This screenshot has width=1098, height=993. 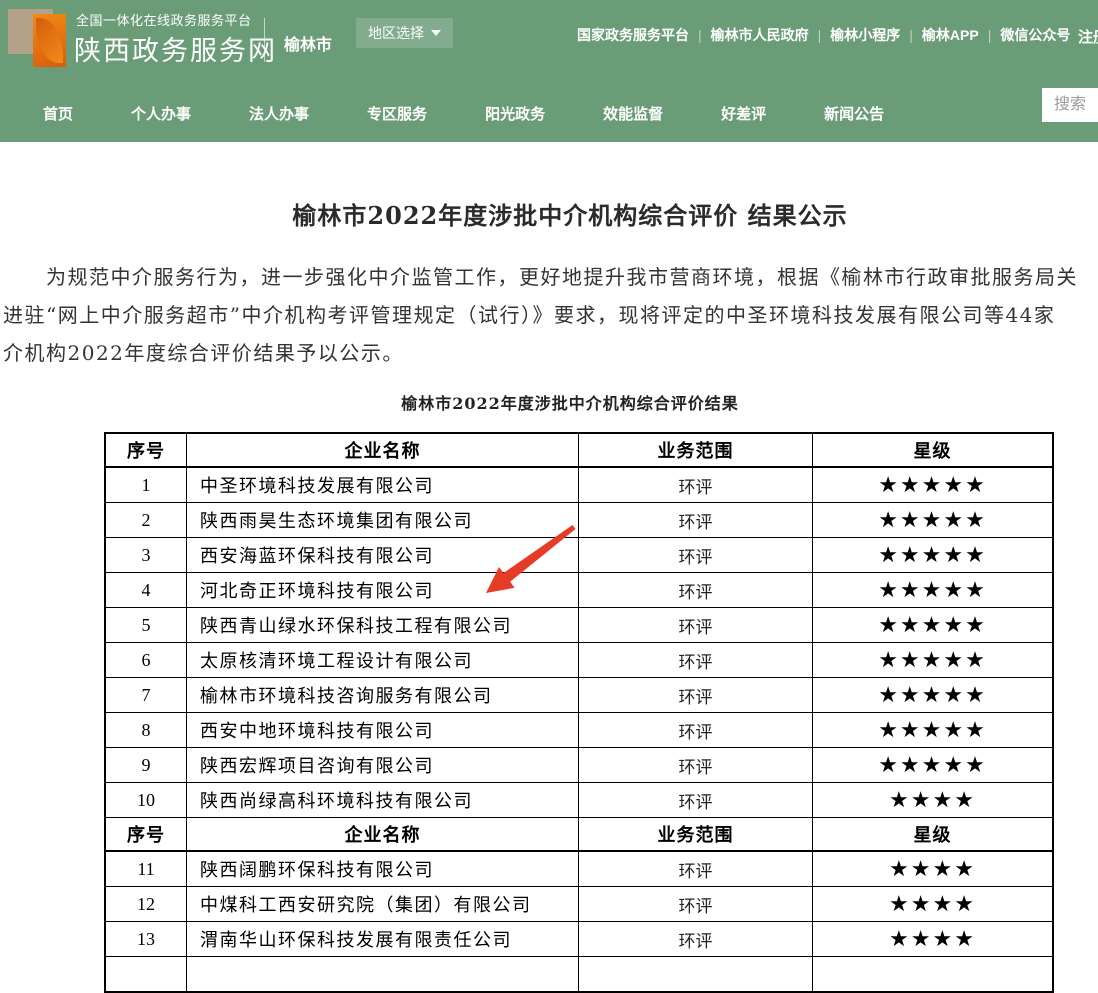 What do you see at coordinates (744, 114) in the screenshot?
I see `nav-item: 好差评` at bounding box center [744, 114].